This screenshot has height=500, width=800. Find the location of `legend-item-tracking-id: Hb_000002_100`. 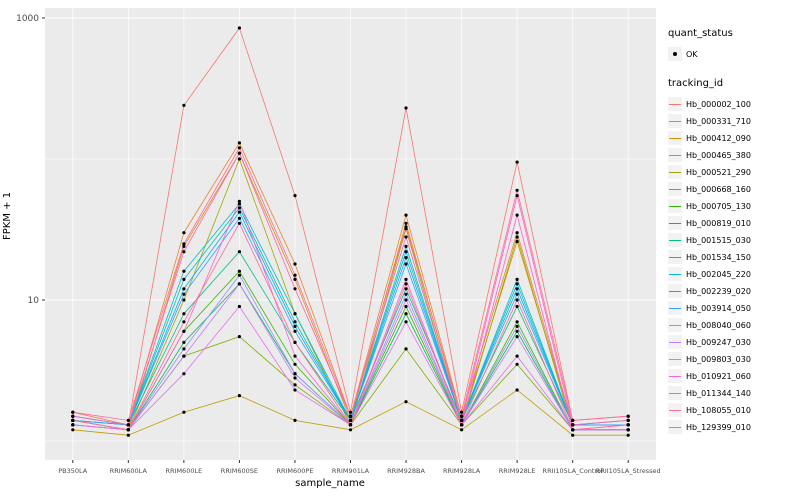

legend-item-tracking-id: Hb_000002_100 is located at coordinates (733, 104).